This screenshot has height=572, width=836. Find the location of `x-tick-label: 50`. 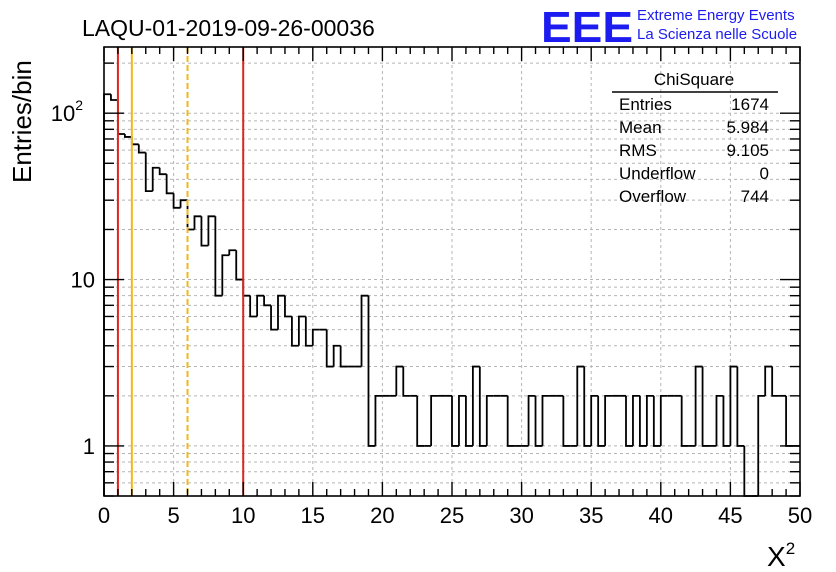

x-tick-label: 50 is located at coordinates (800, 515).